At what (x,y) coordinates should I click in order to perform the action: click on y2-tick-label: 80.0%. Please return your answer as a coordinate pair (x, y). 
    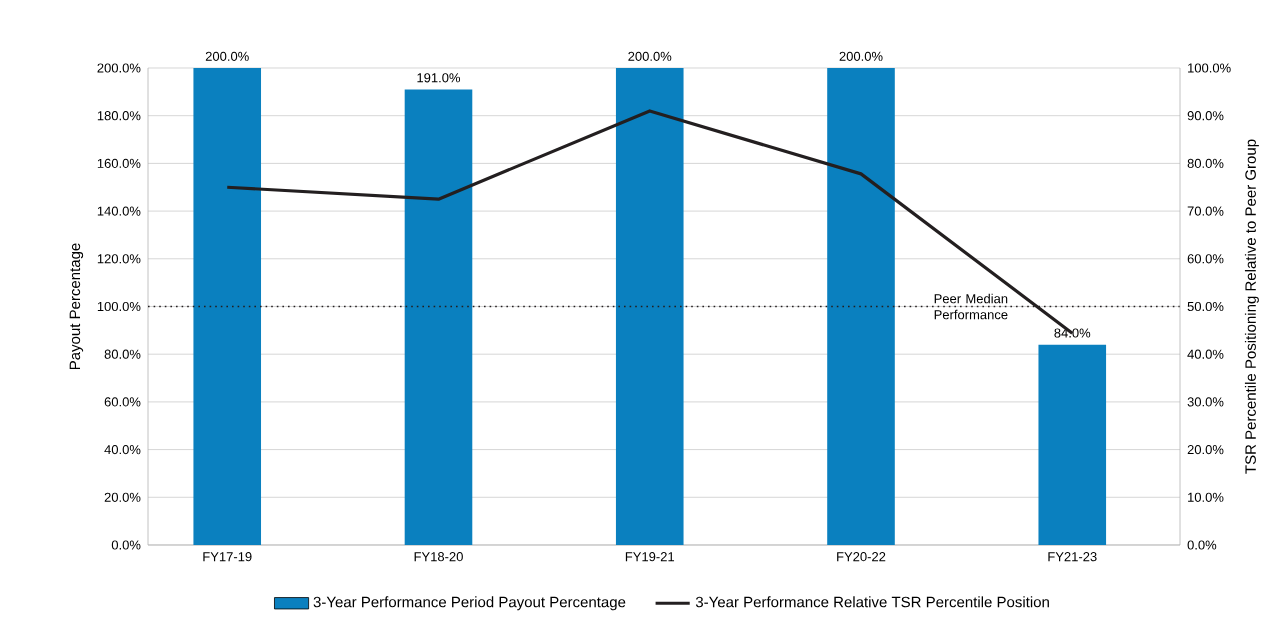
    Looking at the image, I should click on (1205, 163).